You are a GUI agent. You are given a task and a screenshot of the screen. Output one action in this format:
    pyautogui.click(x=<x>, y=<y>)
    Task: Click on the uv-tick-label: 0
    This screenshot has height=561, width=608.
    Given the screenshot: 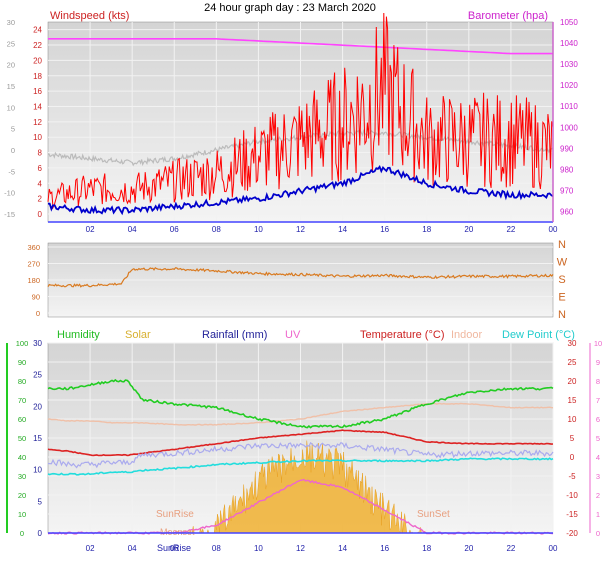 What is the action you would take?
    pyautogui.click(x=598, y=533)
    